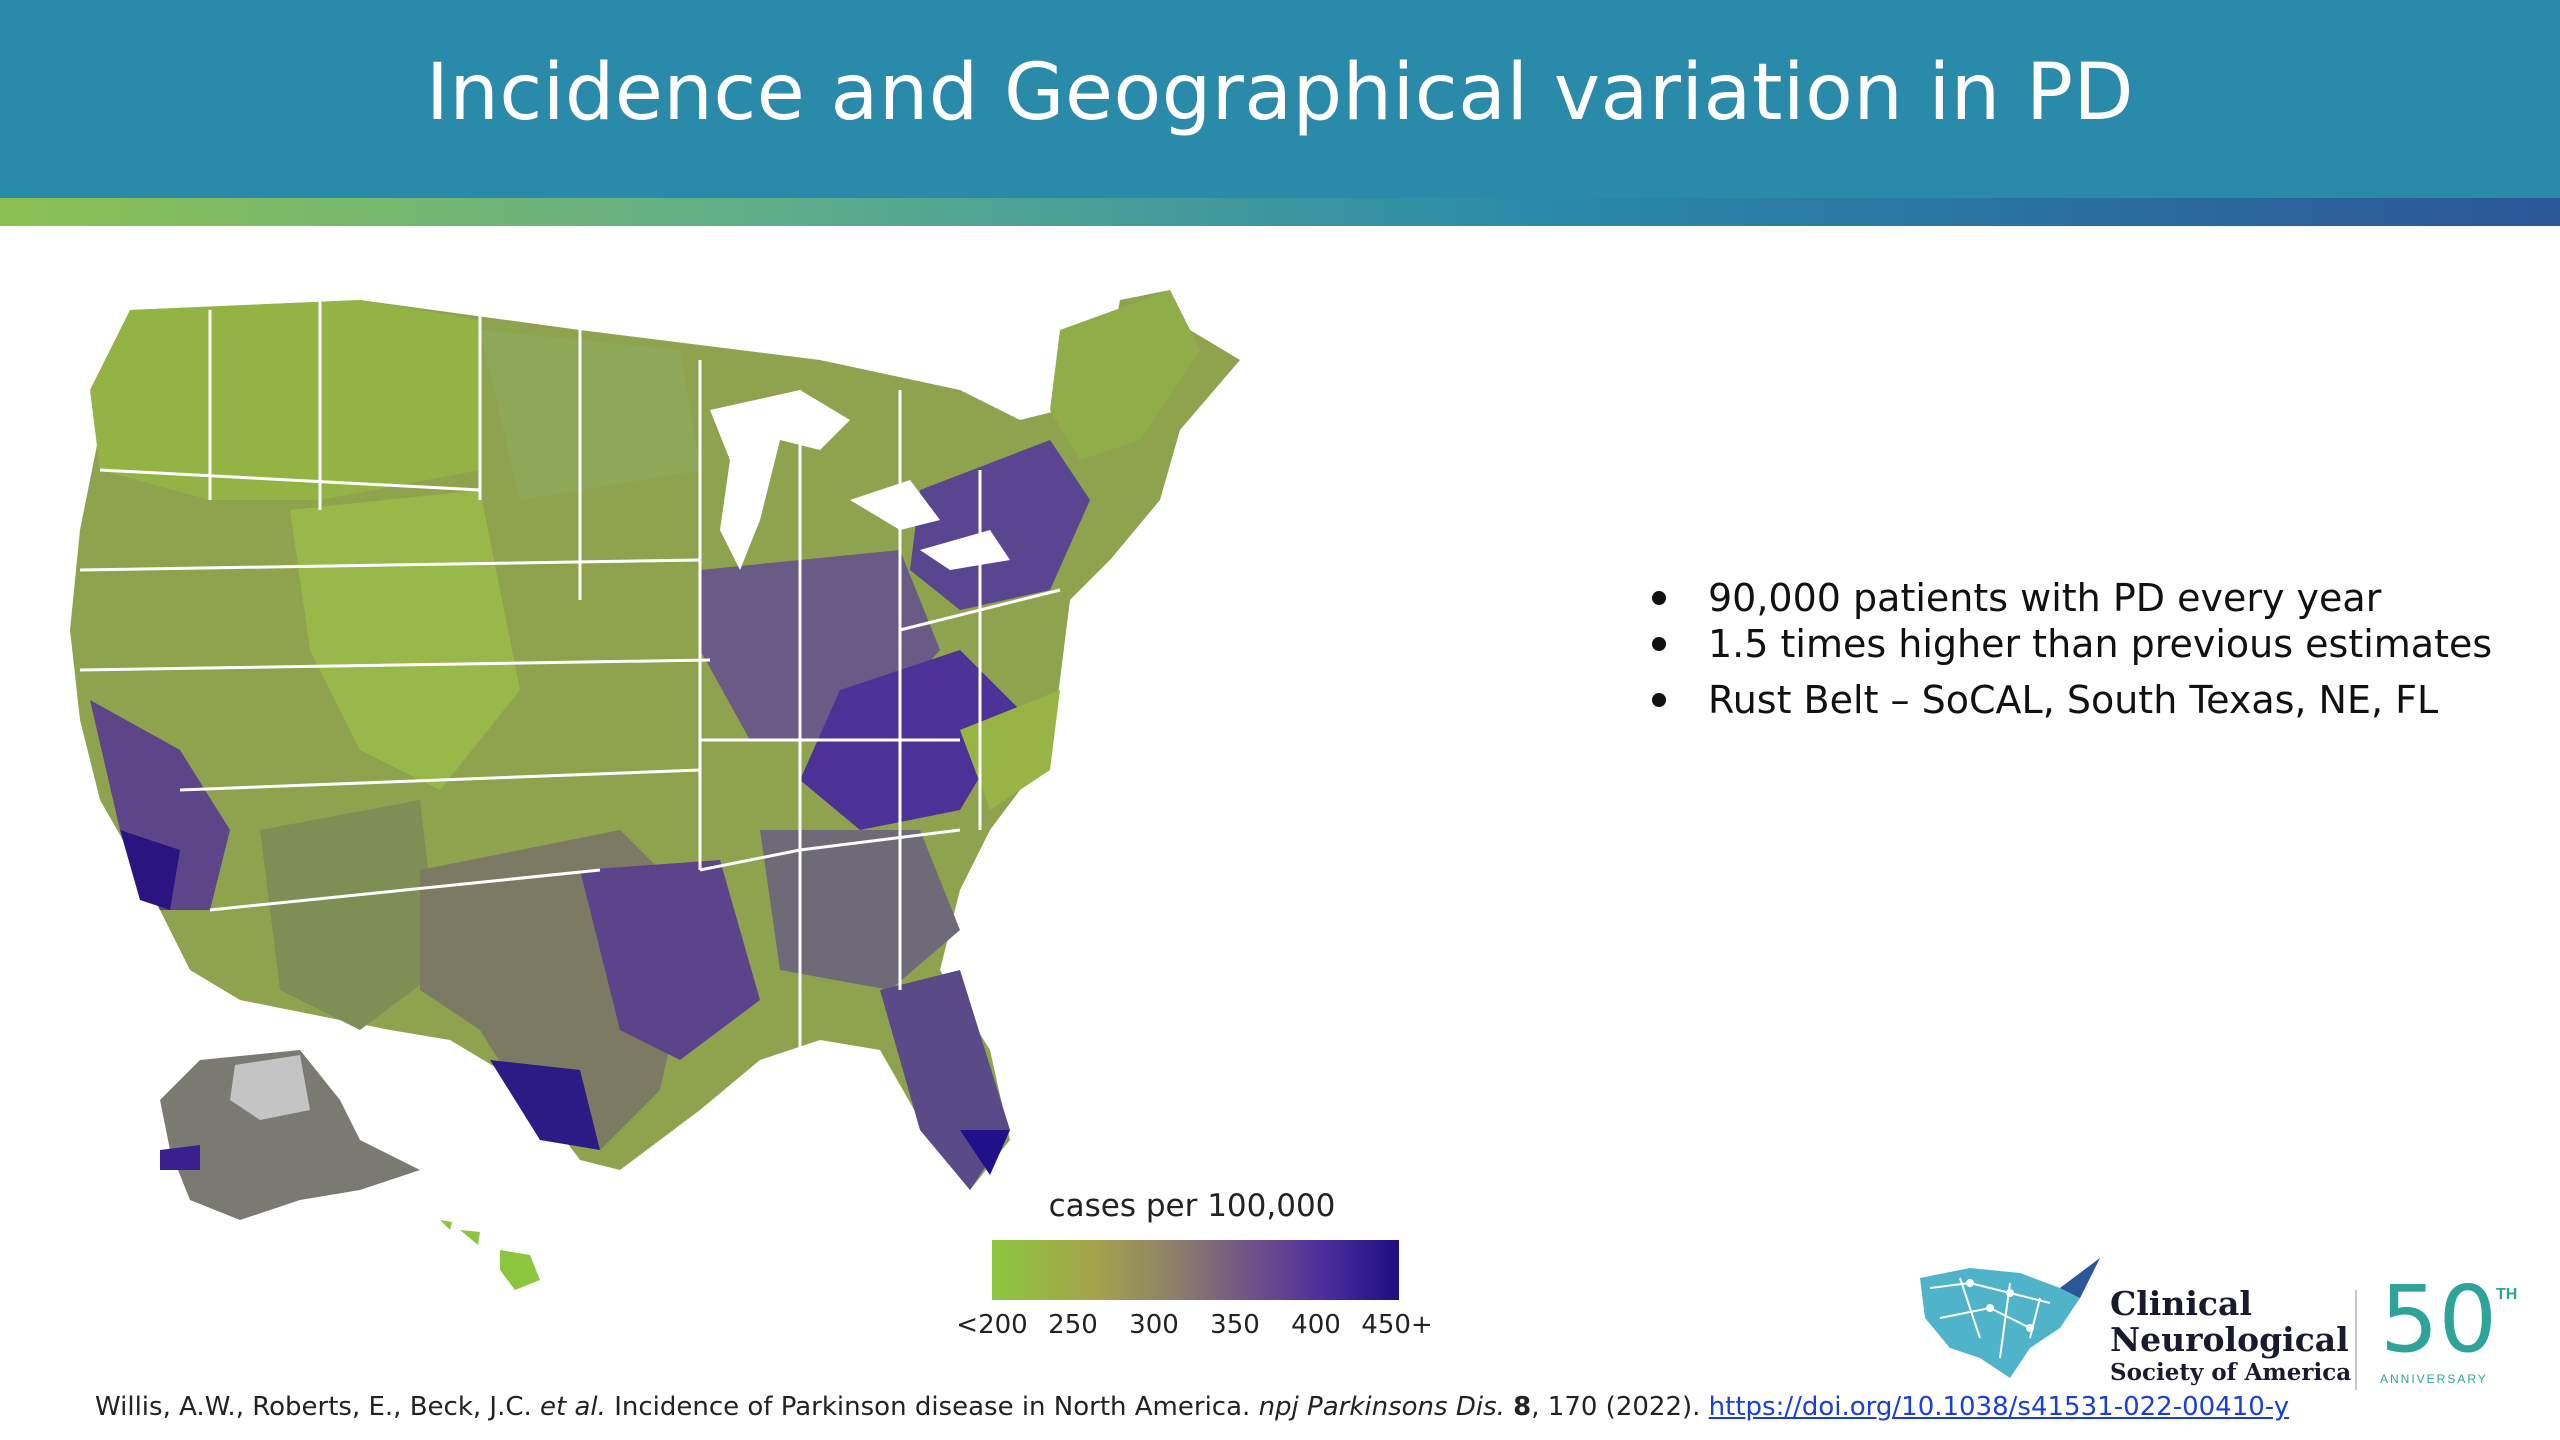  Describe the element at coordinates (180, 1157) in the screenshot. I see `alaska-purple` at that location.